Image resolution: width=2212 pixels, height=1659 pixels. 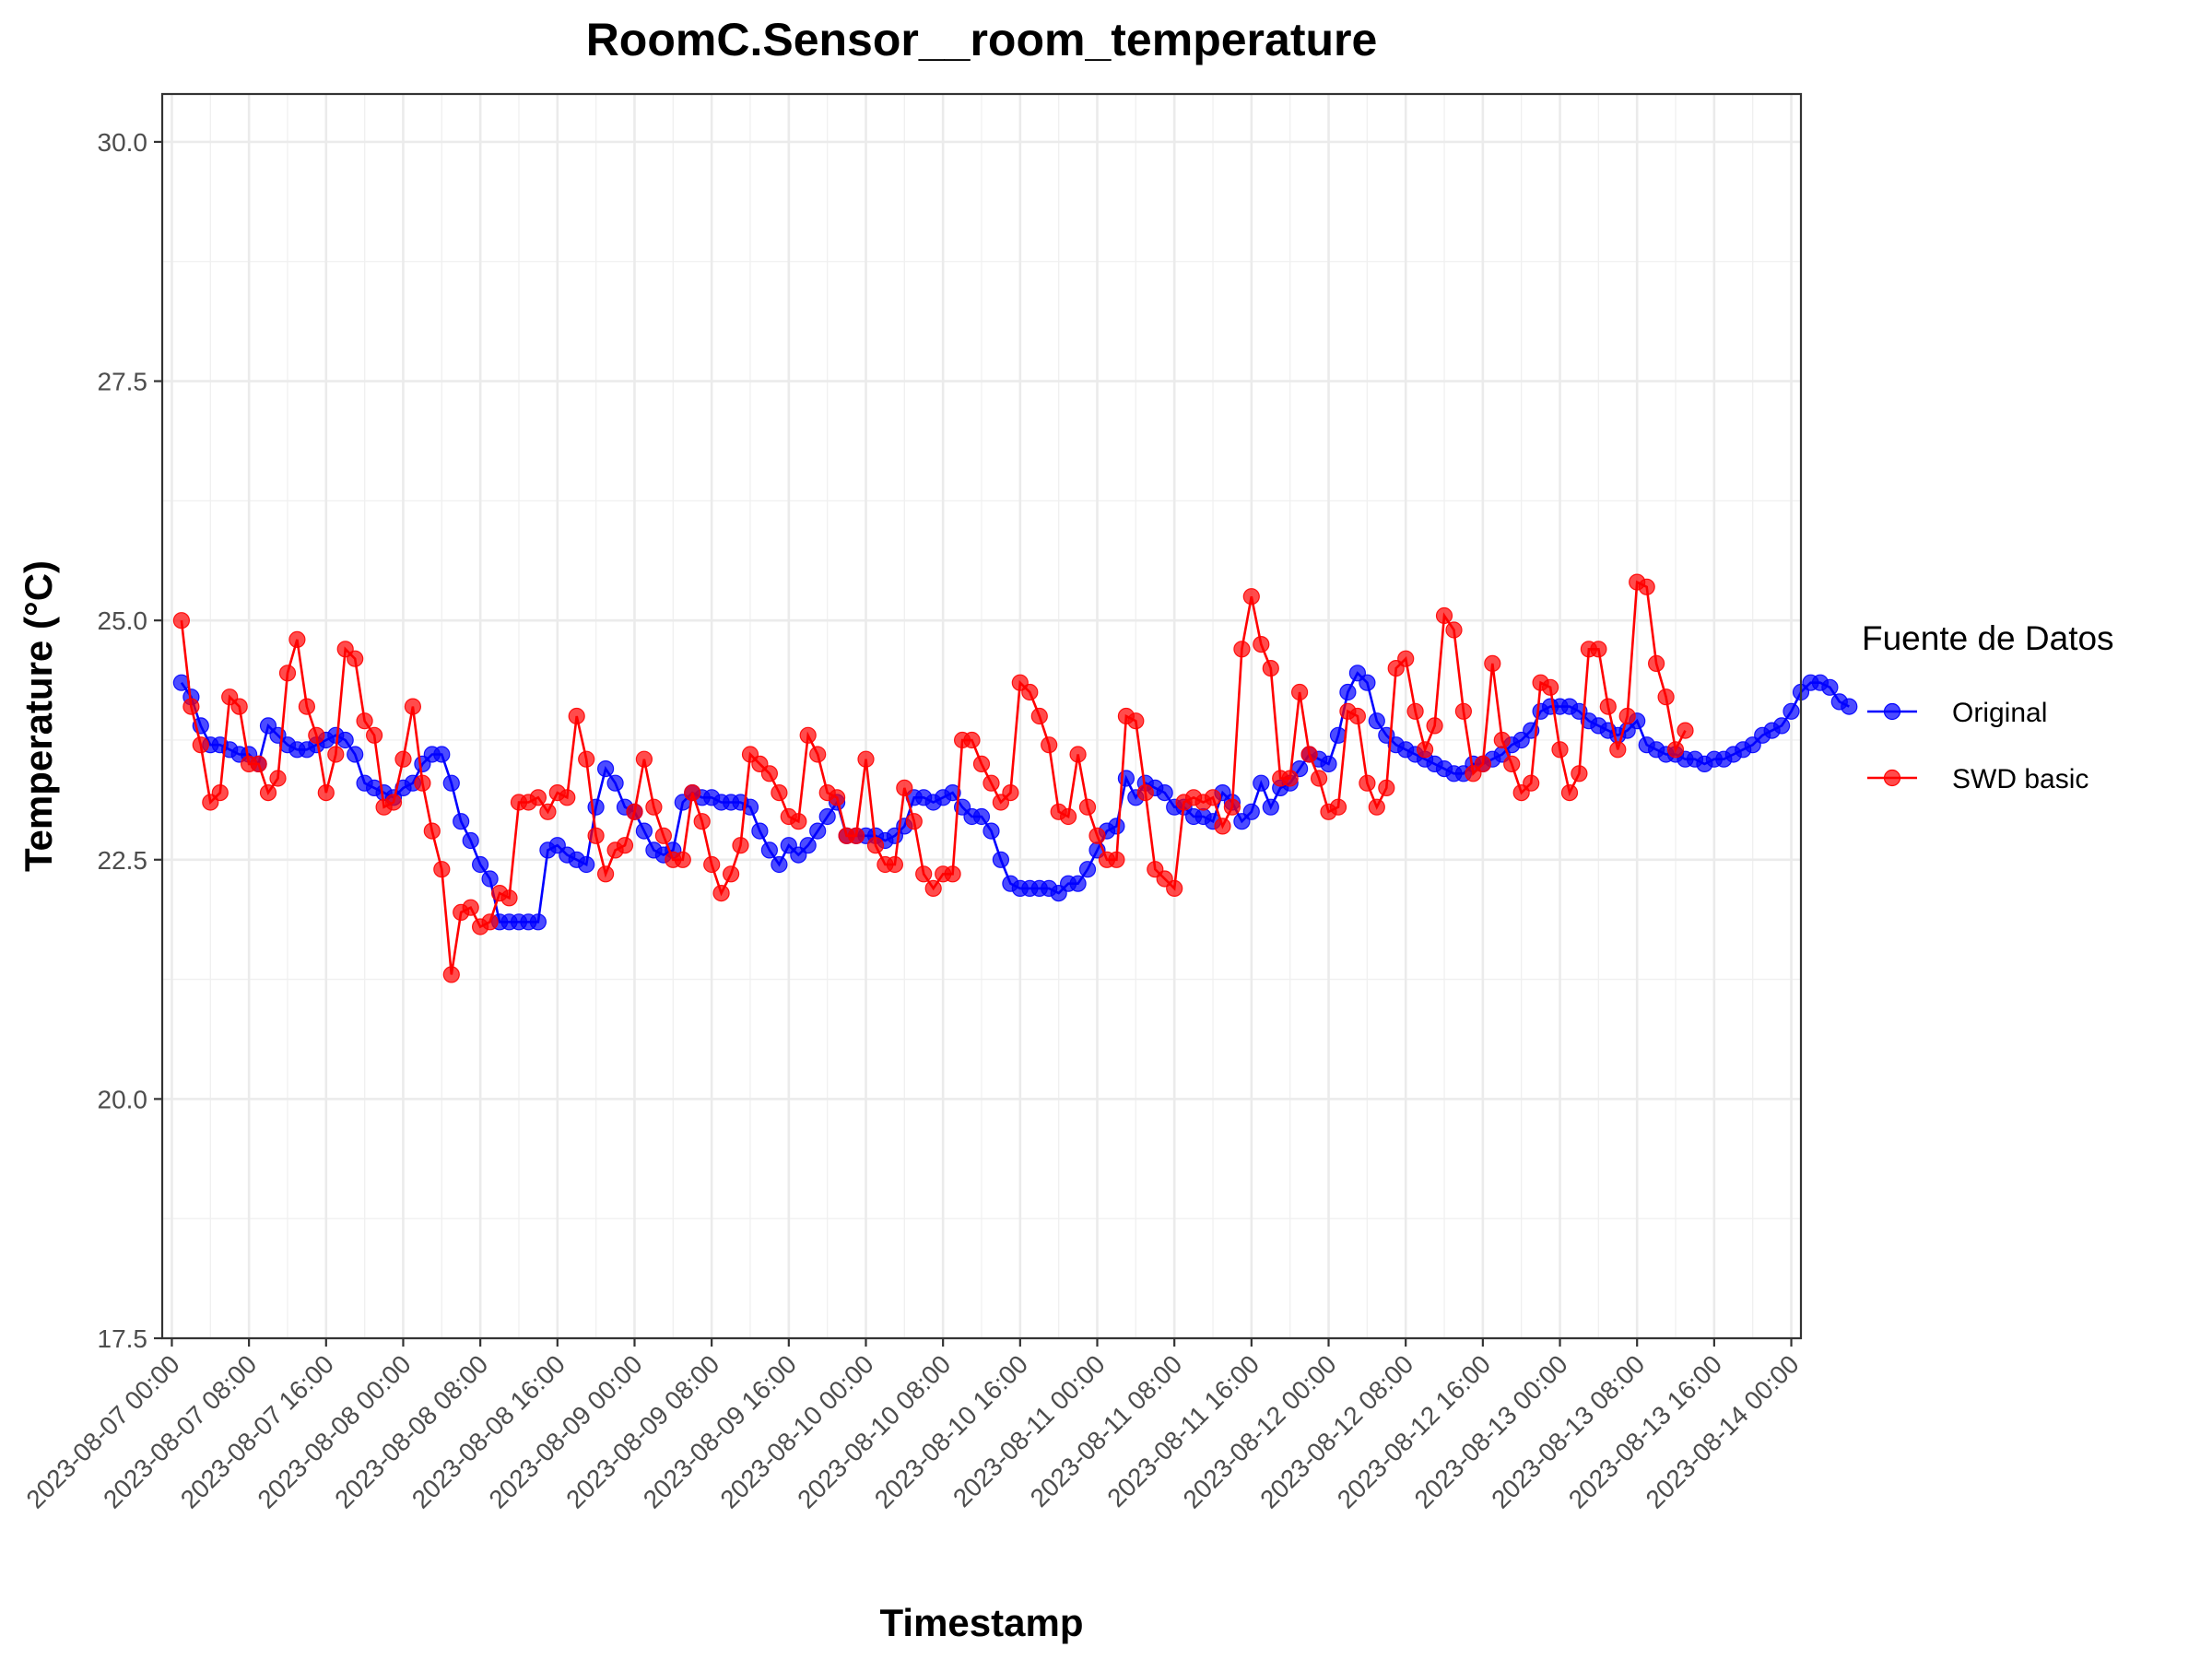 What do you see at coordinates (982, 1622) in the screenshot?
I see `x-axis-title: Timestamp` at bounding box center [982, 1622].